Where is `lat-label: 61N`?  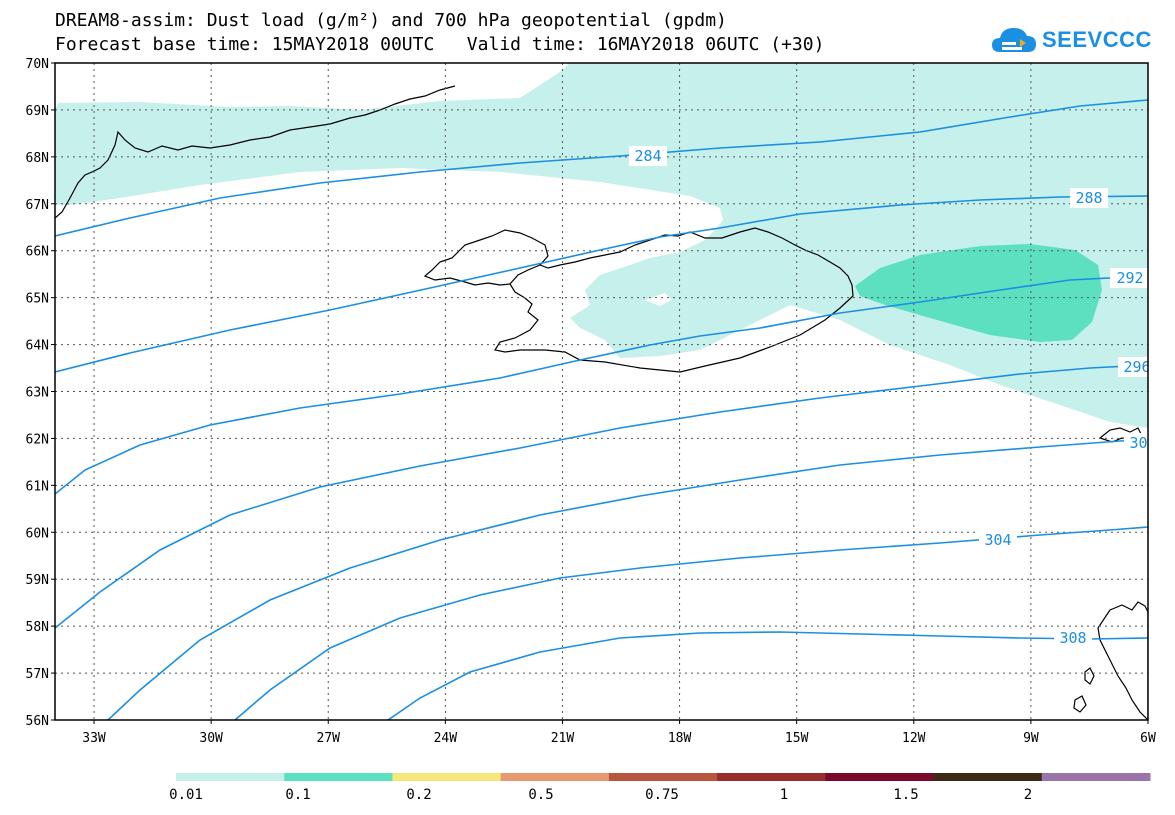
lat-label: 61N is located at coordinates (37, 486).